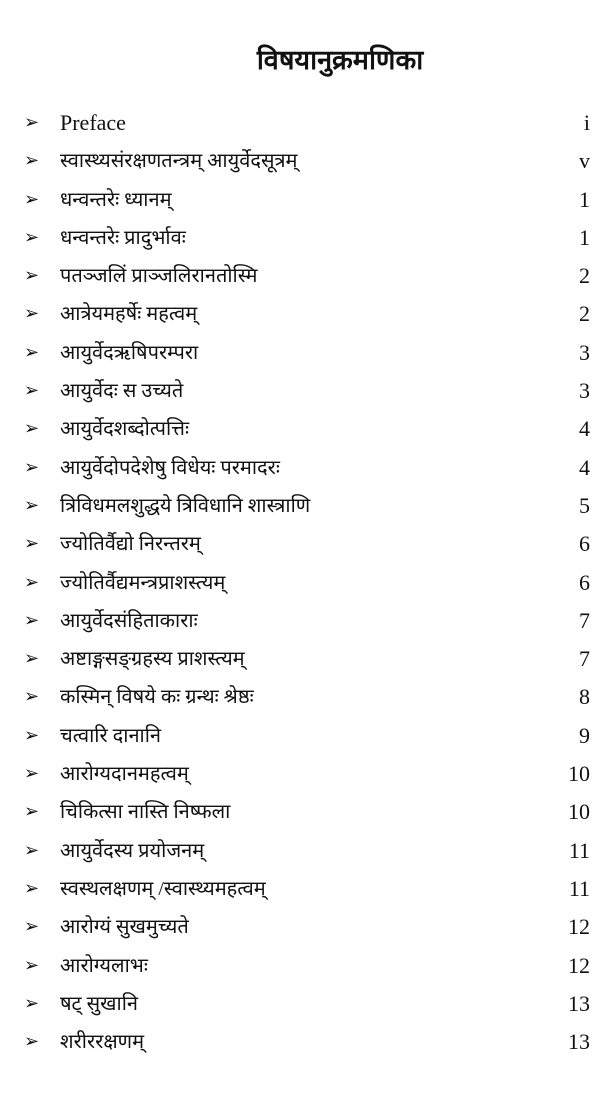  Describe the element at coordinates (122, 391) in the screenshot. I see `toc-entry-title: आयुर्वेदः स उच्यते` at that location.